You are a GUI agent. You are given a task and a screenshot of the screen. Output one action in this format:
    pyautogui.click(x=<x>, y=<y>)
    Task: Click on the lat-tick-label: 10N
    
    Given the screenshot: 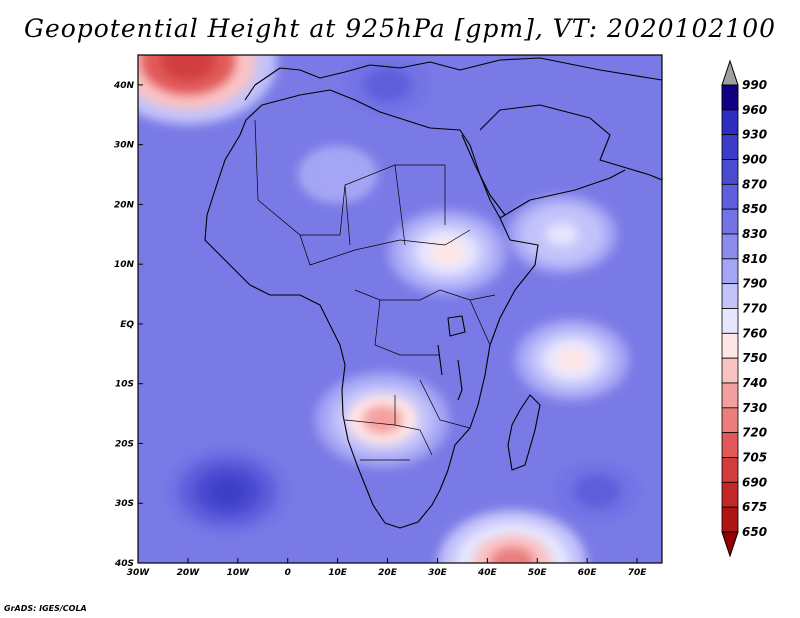 What is the action you would take?
    pyautogui.click(x=124, y=265)
    